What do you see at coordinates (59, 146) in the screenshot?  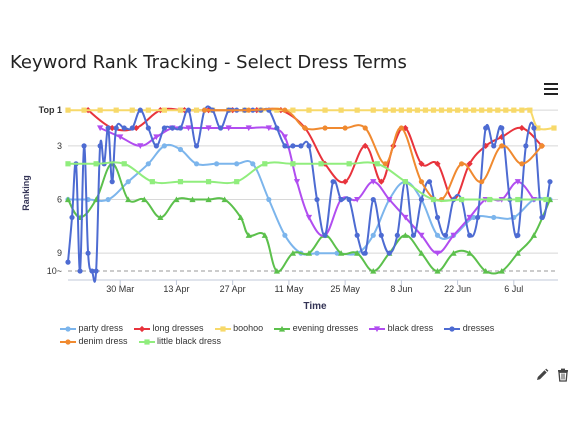 I see `y-tick-label: 3` at bounding box center [59, 146].